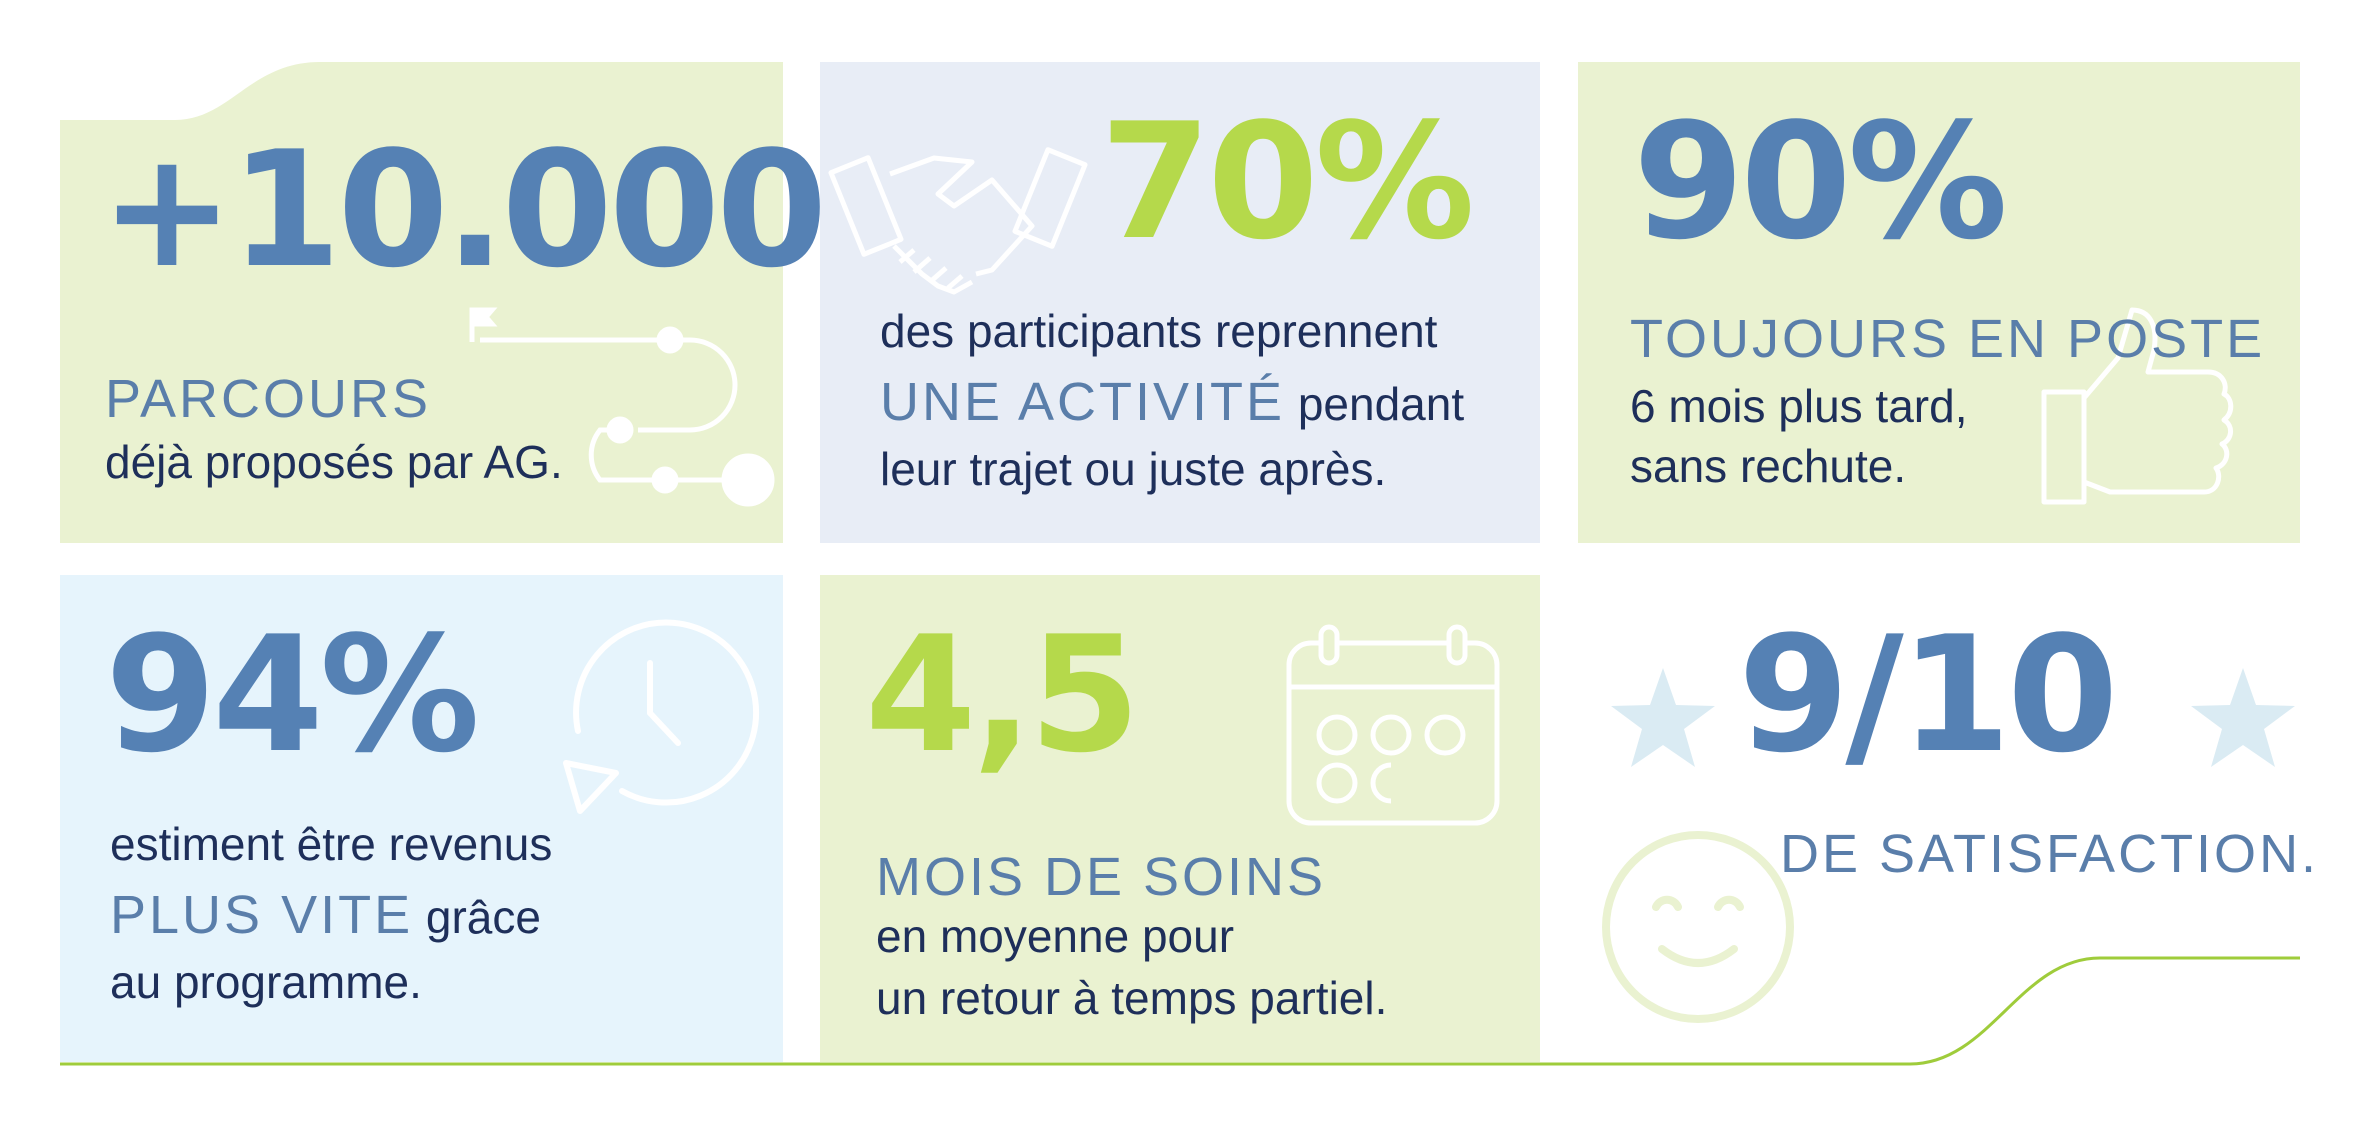  I want to click on stat-description-line2: UNE ACTIVITÉ pendant, so click(1172, 402).